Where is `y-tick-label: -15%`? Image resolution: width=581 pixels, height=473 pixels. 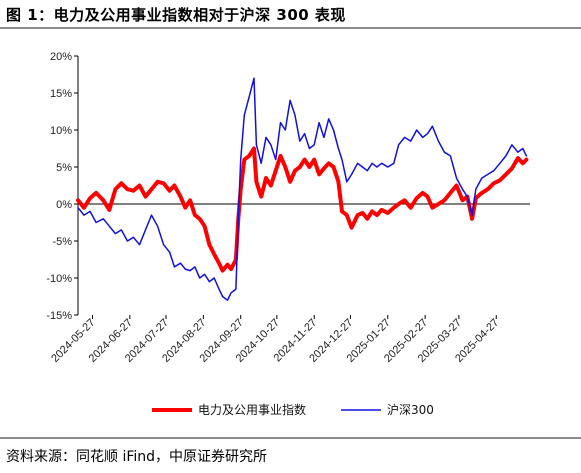
y-tick-label: -15% is located at coordinates (59, 316).